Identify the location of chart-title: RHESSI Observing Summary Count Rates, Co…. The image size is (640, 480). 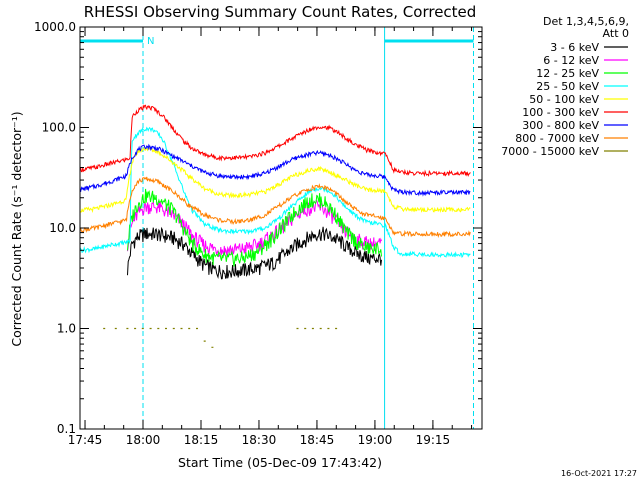
(280, 12).